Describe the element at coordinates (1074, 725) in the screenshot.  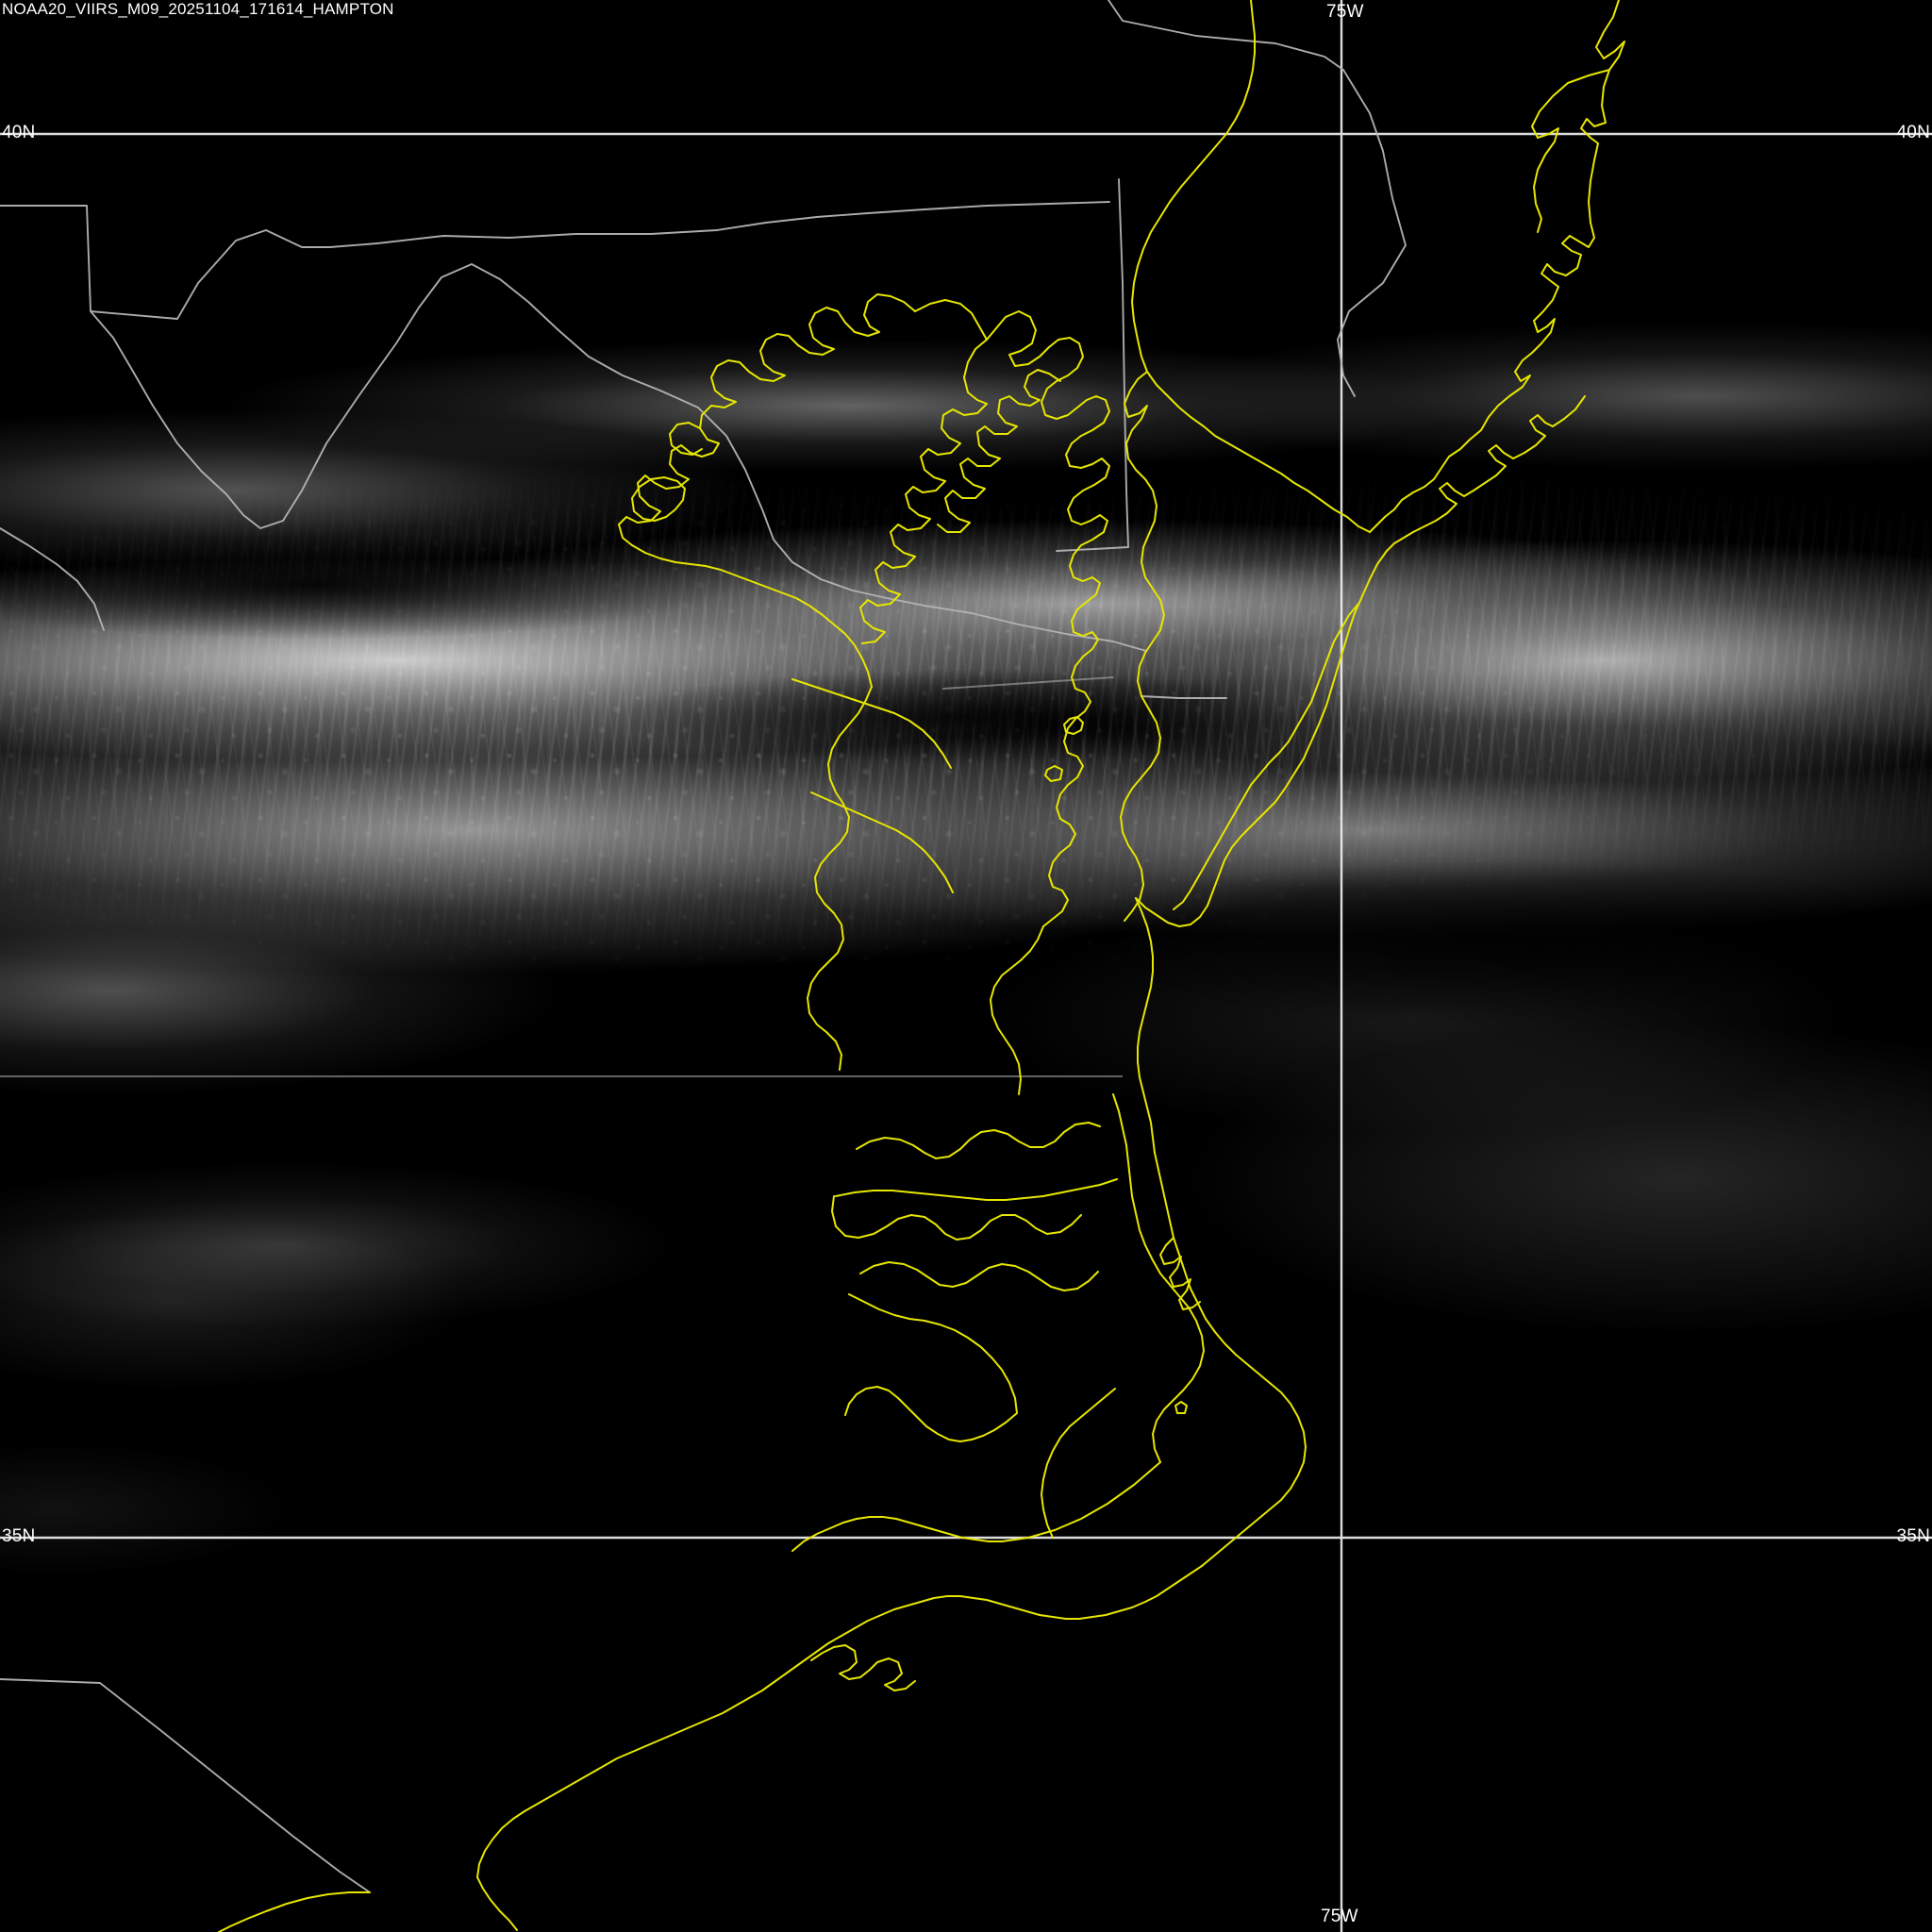
I see `coastline-tangier-smith-islands` at that location.